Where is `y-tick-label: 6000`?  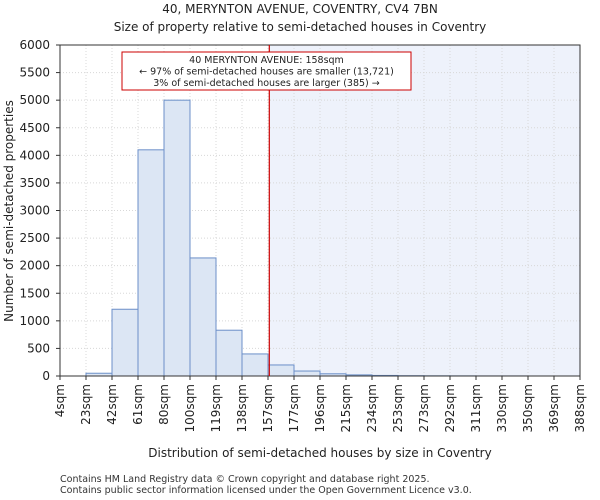
y-tick-label: 6000 is located at coordinates (34, 45).